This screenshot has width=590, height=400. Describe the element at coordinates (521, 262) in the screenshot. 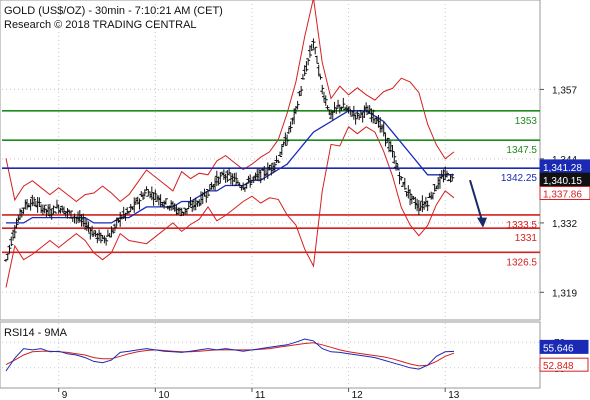

I see `level-label: 1326.5` at that location.